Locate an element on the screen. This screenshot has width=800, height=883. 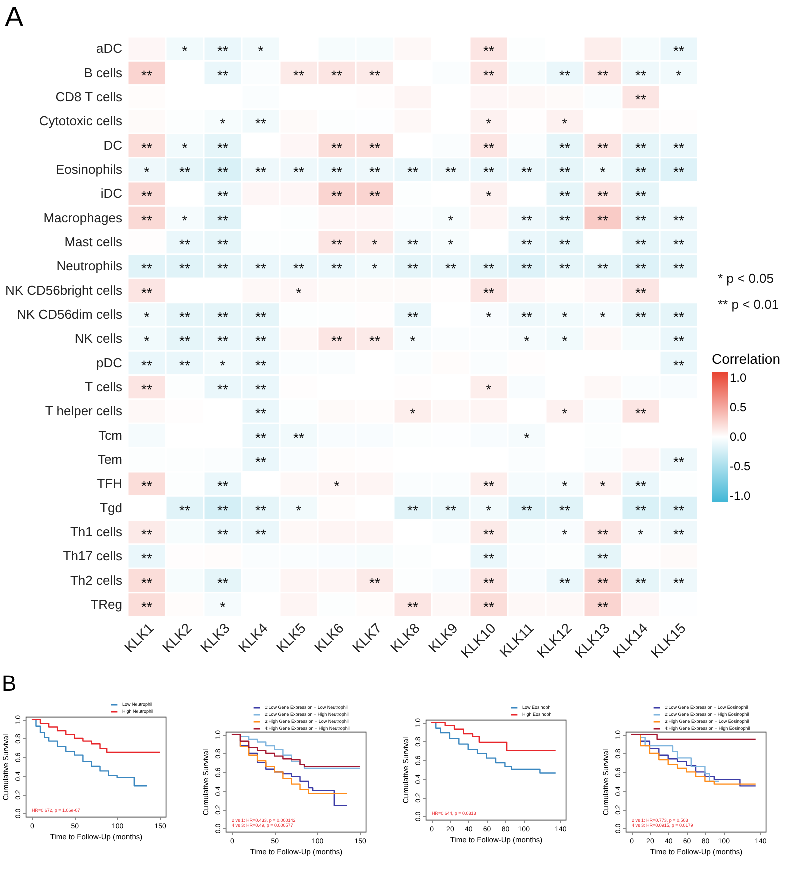
chart-title: B is located at coordinates (9, 683).